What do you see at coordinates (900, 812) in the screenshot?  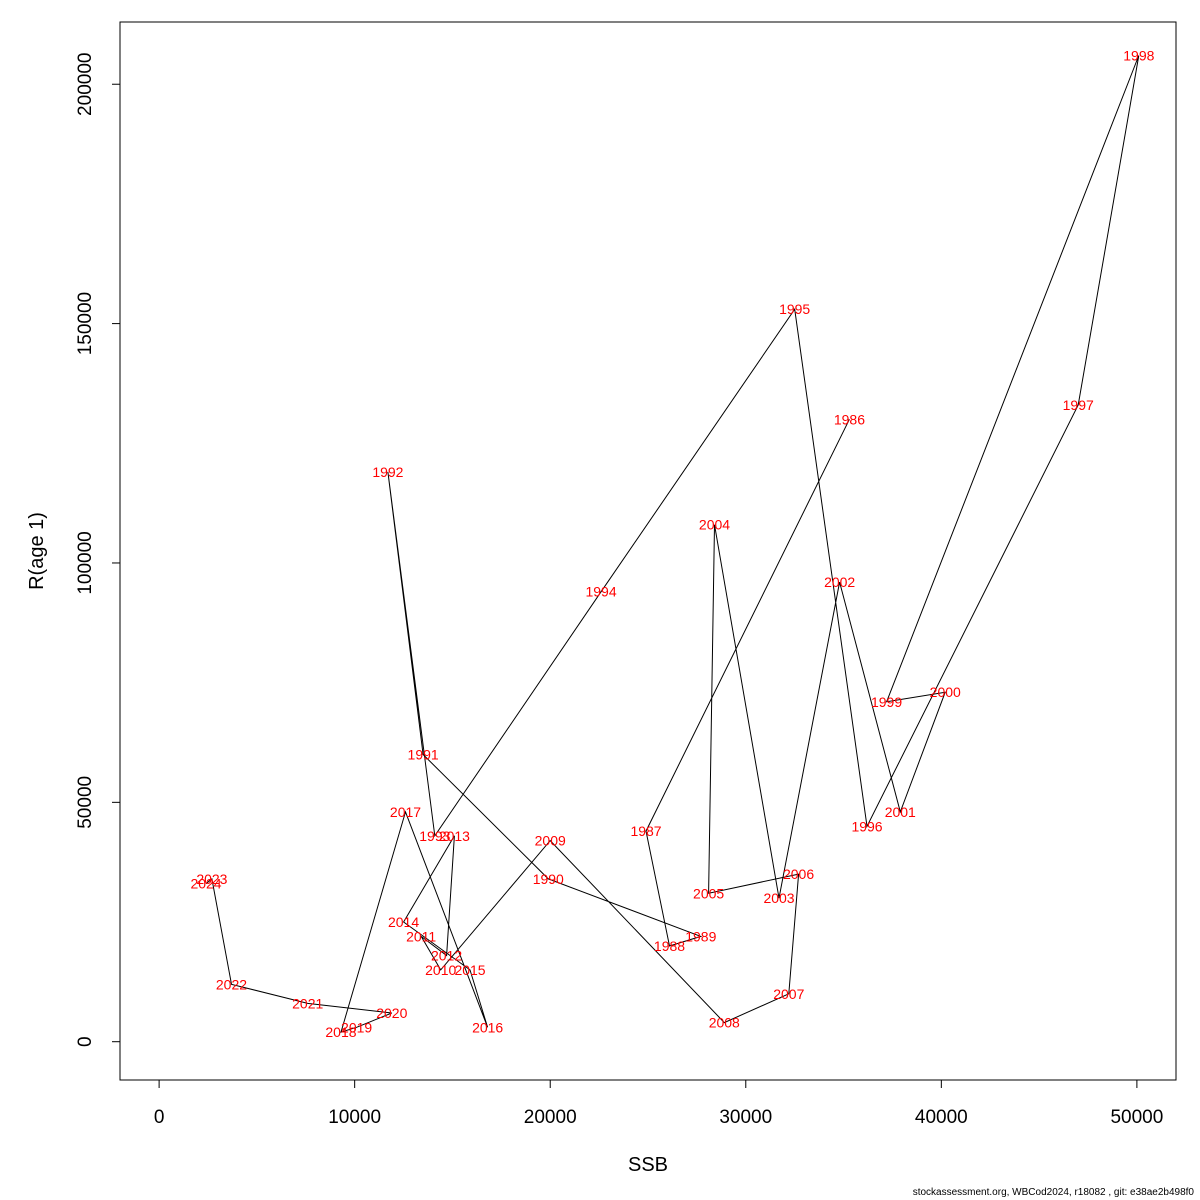 I see `year-label-2001: 2001` at bounding box center [900, 812].